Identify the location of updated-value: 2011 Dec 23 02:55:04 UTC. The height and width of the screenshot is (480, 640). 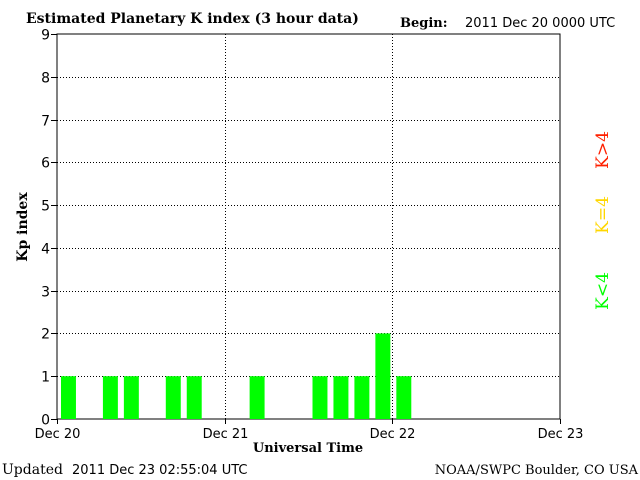
(159, 470).